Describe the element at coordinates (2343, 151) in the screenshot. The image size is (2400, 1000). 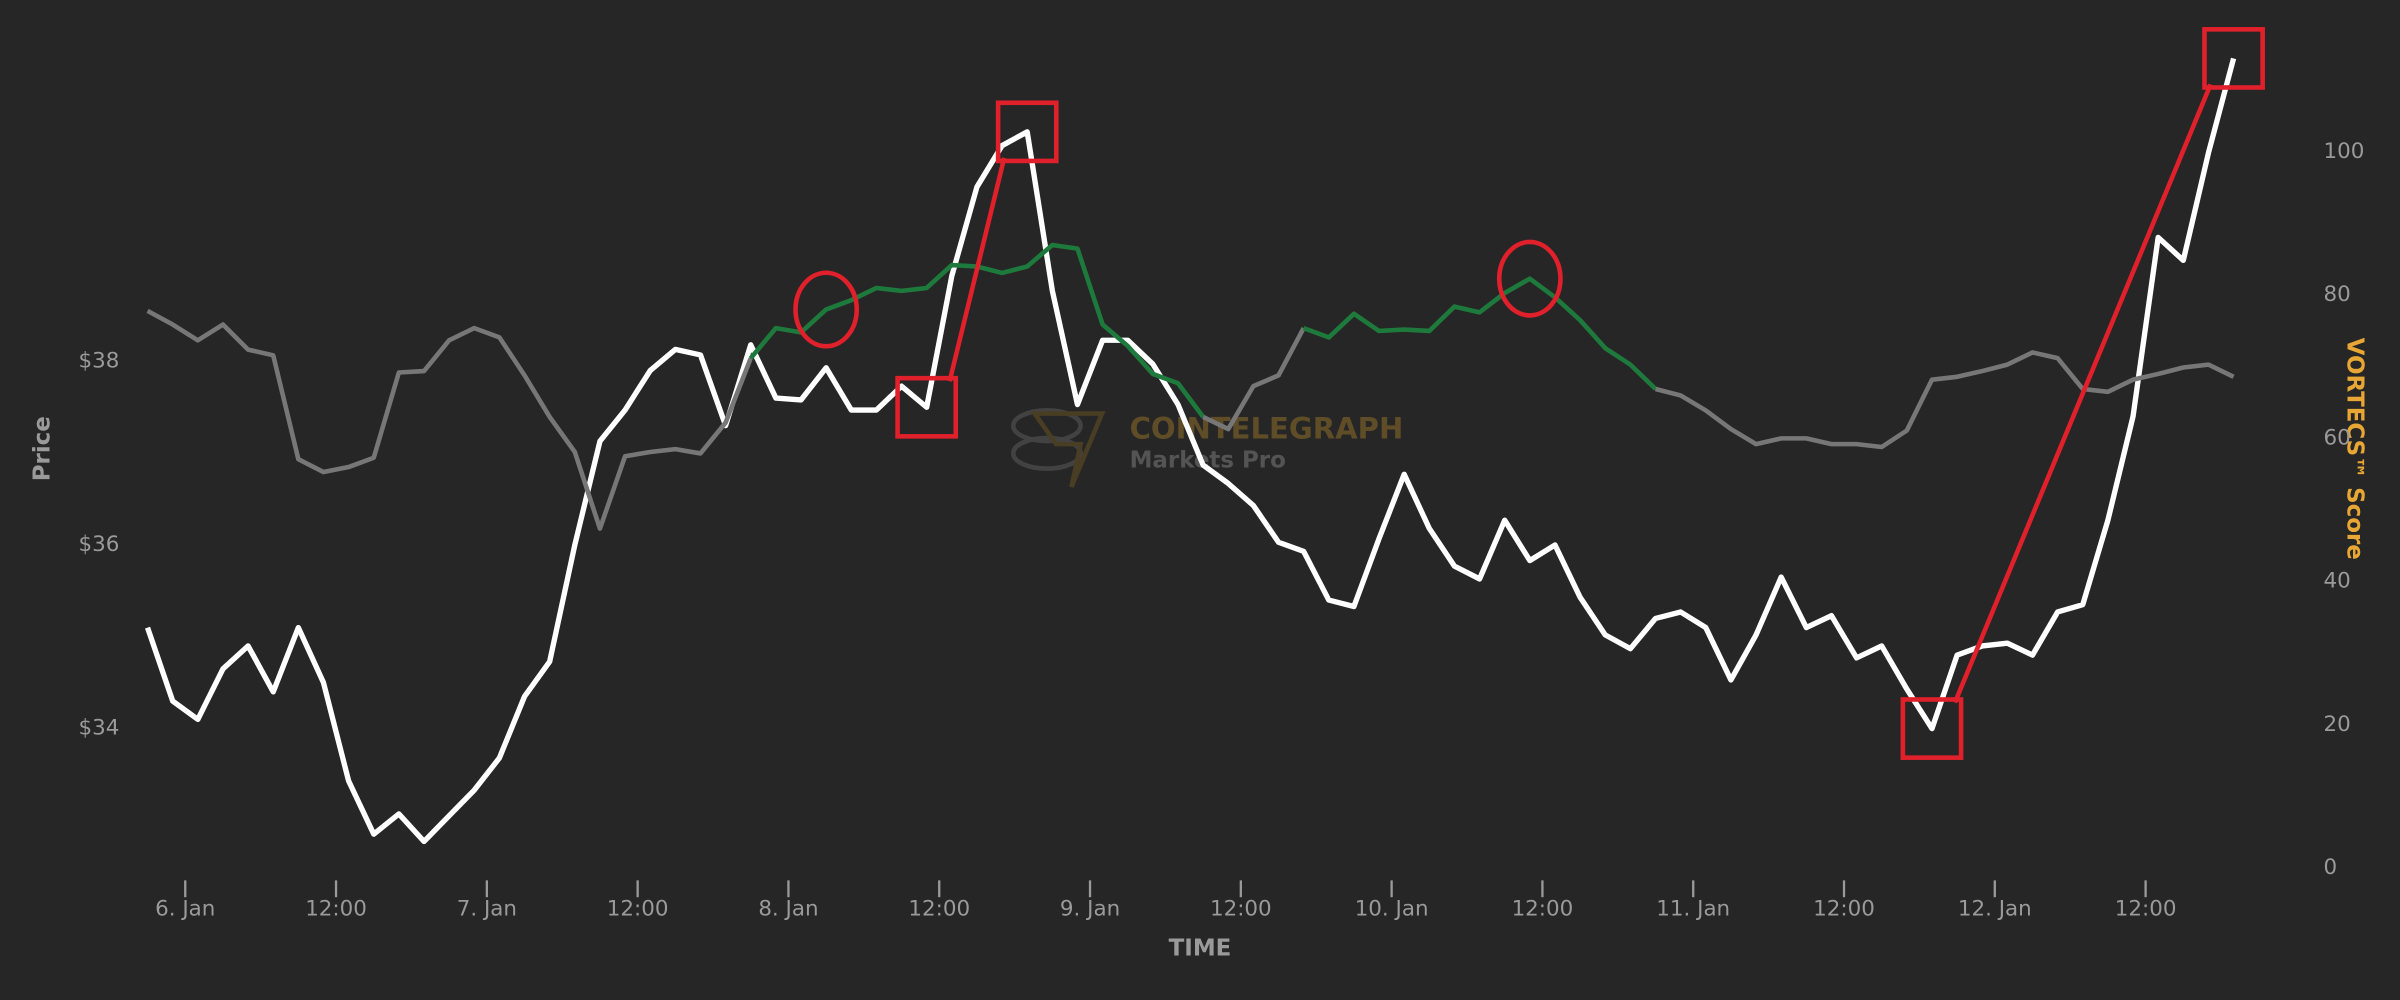
I see `y2-tick-label: 100` at that location.